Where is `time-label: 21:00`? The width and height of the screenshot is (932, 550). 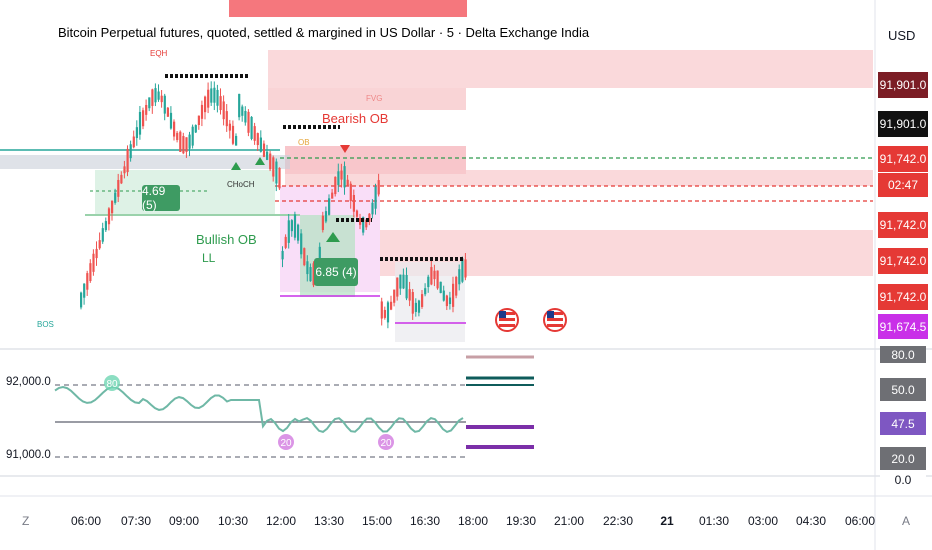
time-label: 21:00 is located at coordinates (569, 521).